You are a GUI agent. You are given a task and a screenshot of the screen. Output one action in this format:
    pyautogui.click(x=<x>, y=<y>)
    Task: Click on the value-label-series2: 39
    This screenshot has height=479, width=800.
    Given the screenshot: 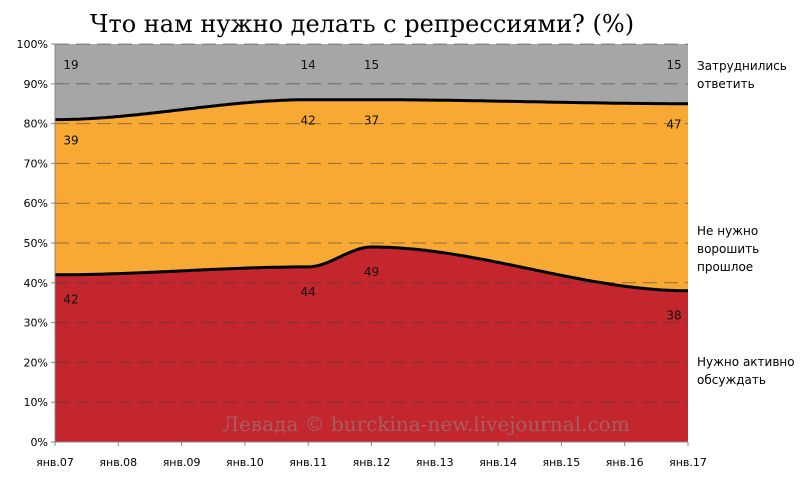 What is the action you would take?
    pyautogui.click(x=70, y=141)
    